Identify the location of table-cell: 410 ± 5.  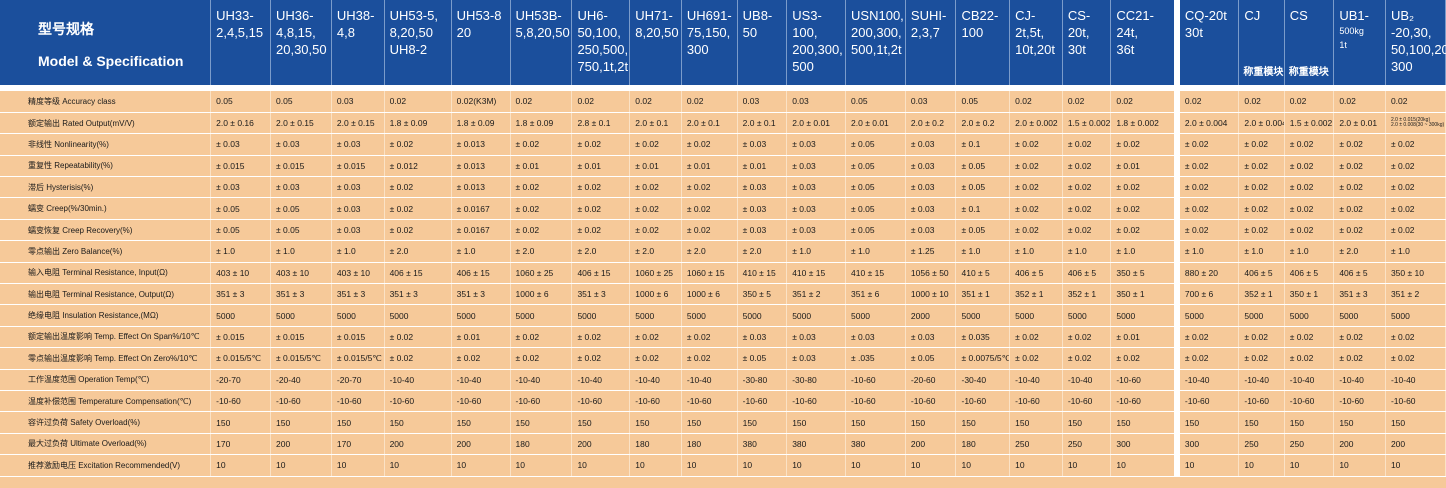
(983, 273).